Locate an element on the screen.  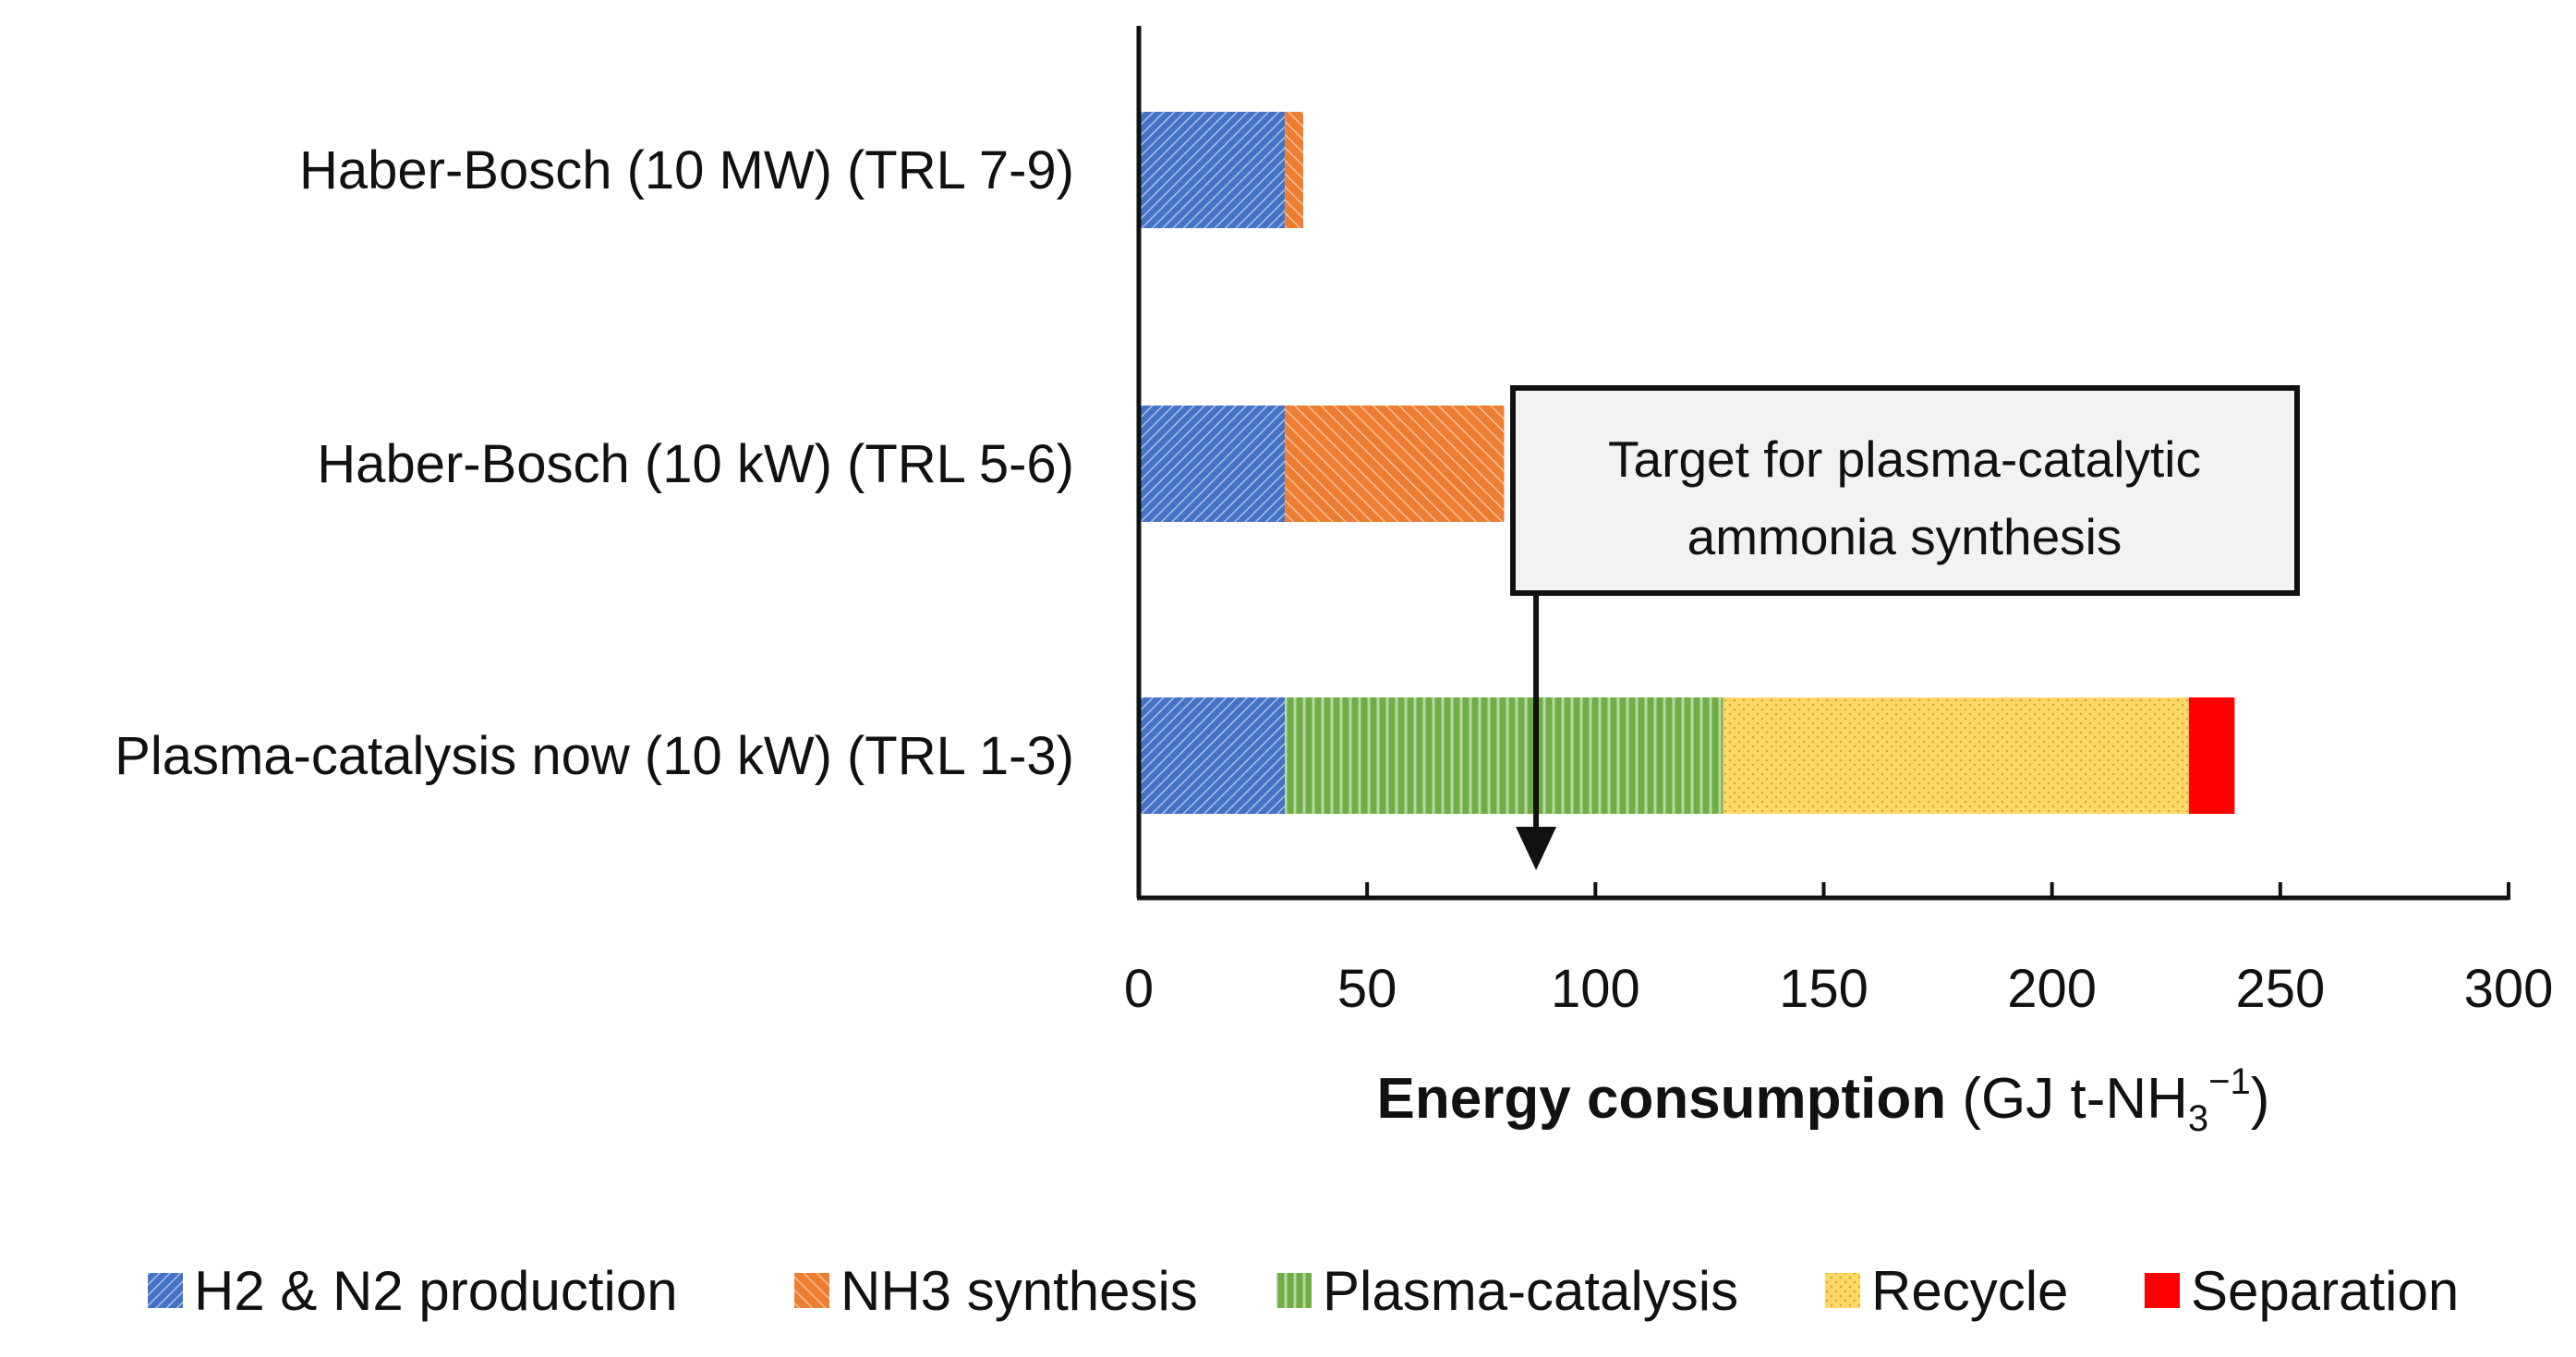
legend-label-h2-n2-production: H2 & N2 production is located at coordinates (436, 1291).